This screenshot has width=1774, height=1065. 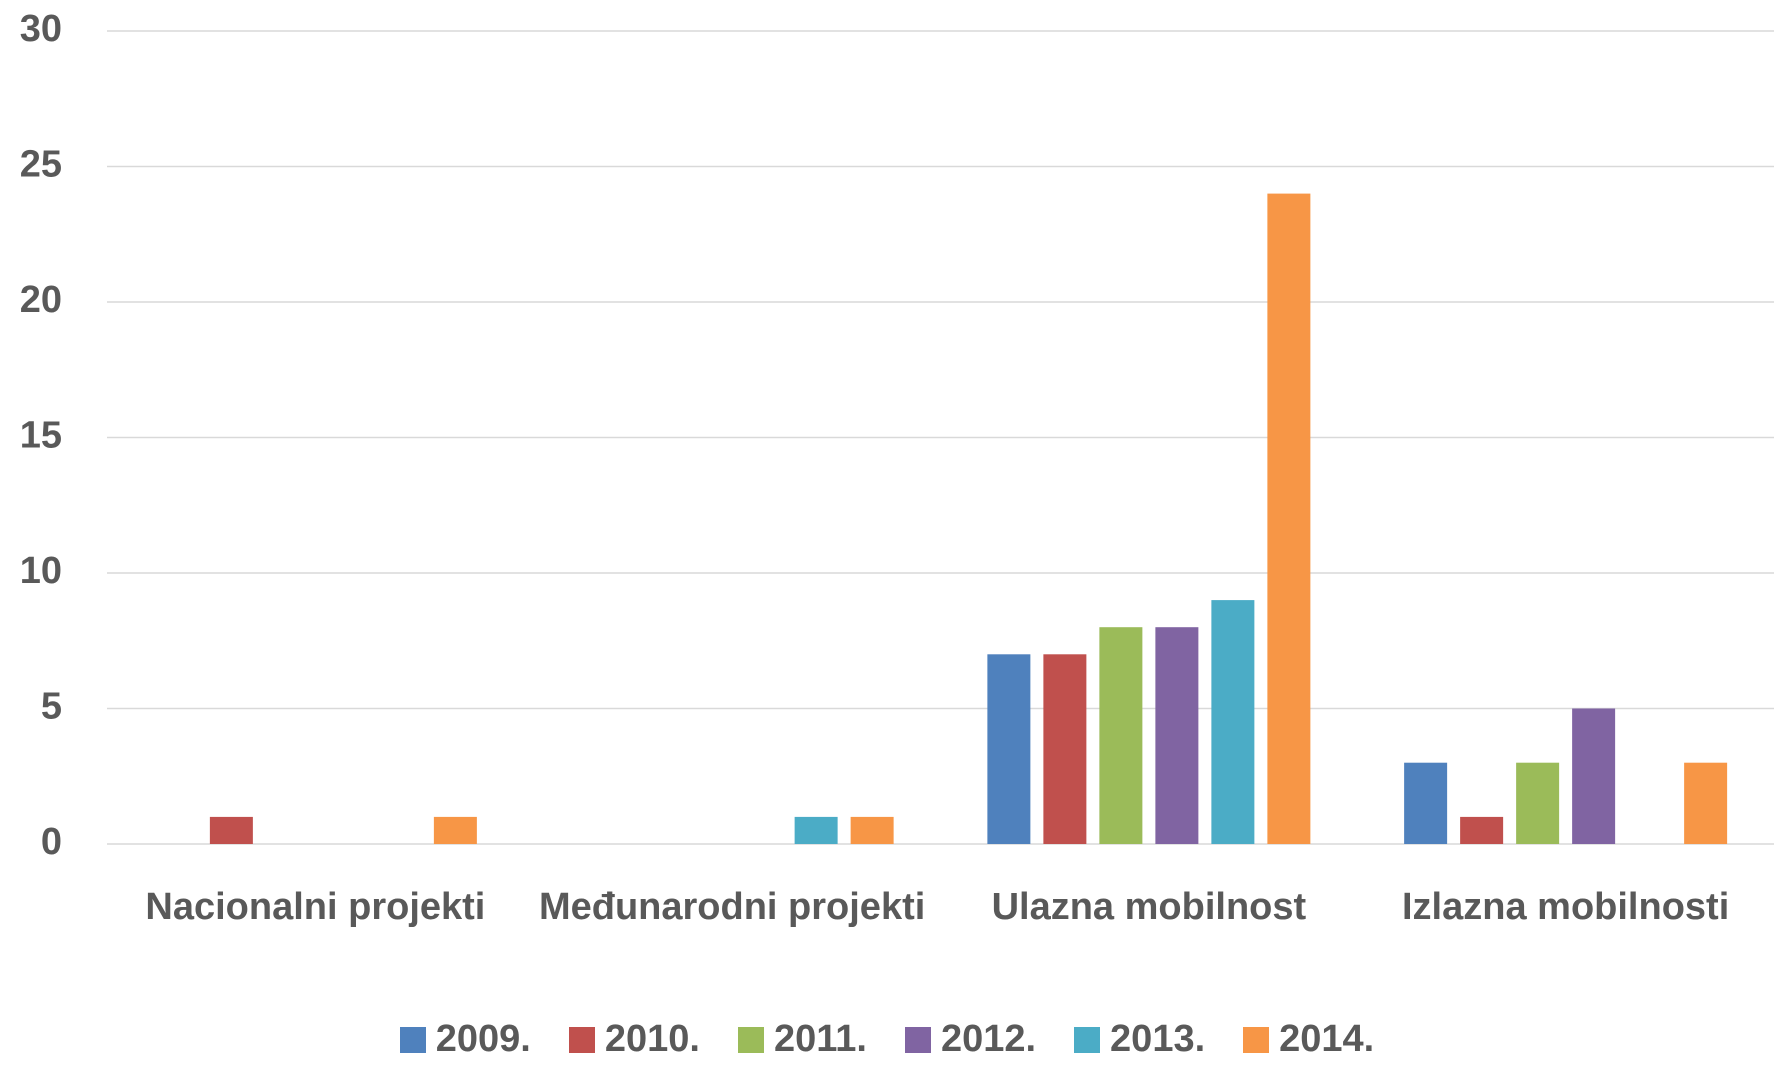 I want to click on y-tick-label: 10, so click(x=41, y=571).